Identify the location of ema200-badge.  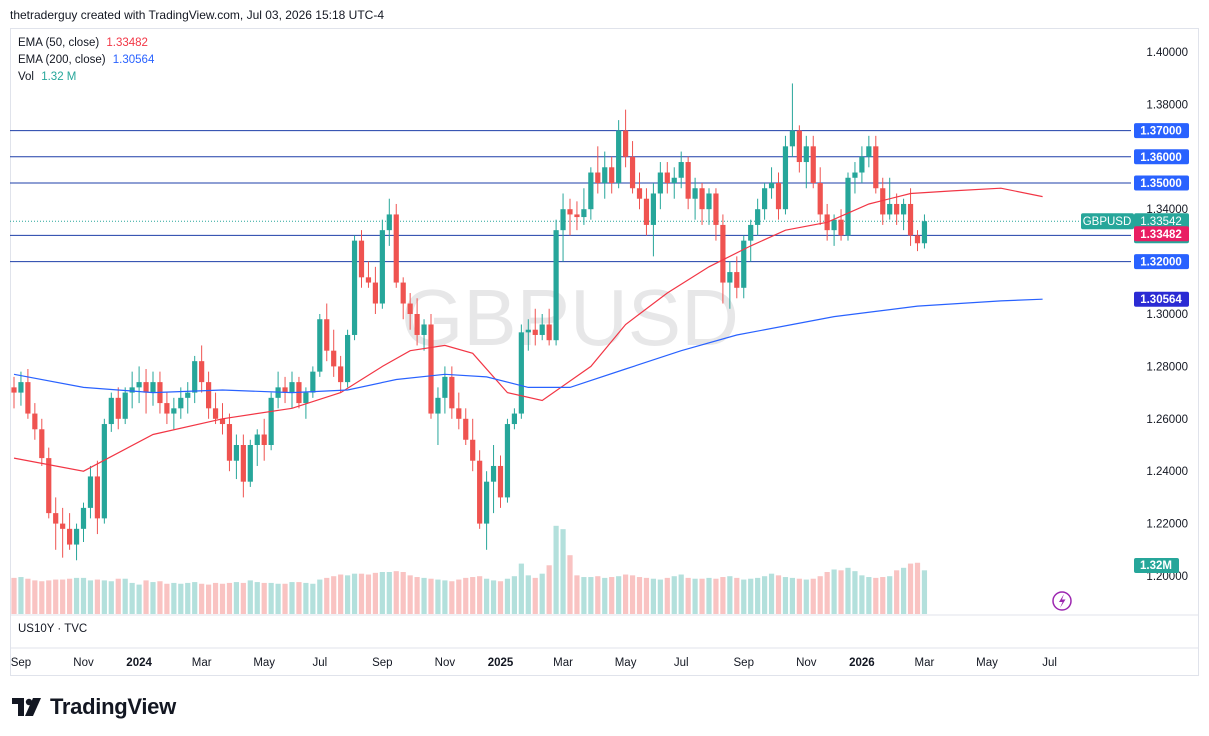
(1161, 299).